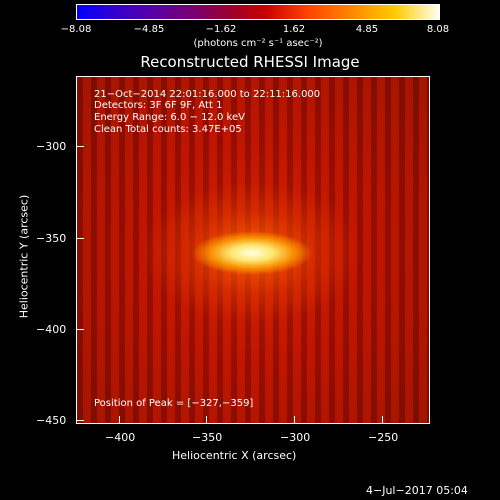 The height and width of the screenshot is (500, 500). Describe the element at coordinates (207, 94) in the screenshot. I see `info-time-range: 21−Oct−2014 22:01:16.000 to 22:11:16.000` at that location.